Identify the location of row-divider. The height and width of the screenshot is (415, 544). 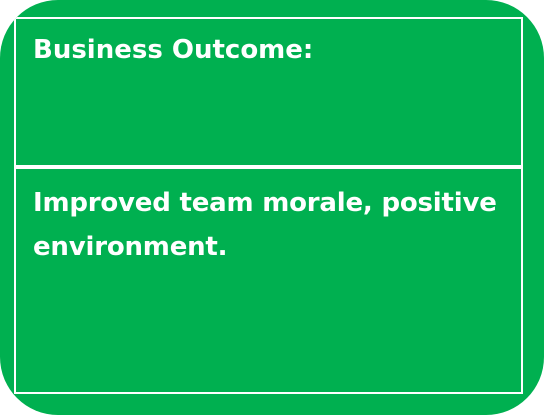
(268, 167).